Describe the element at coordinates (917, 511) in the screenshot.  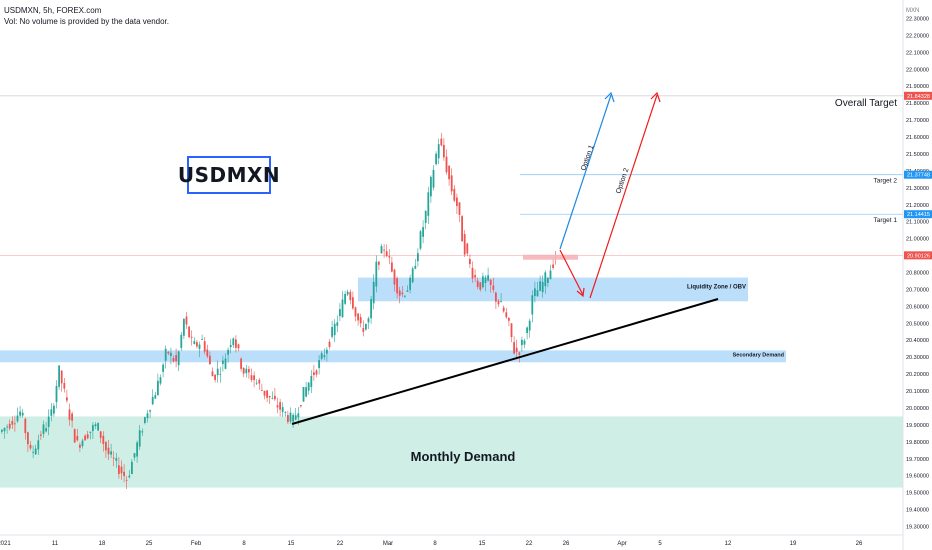
I see `y-tick-label: 19.40000` at that location.